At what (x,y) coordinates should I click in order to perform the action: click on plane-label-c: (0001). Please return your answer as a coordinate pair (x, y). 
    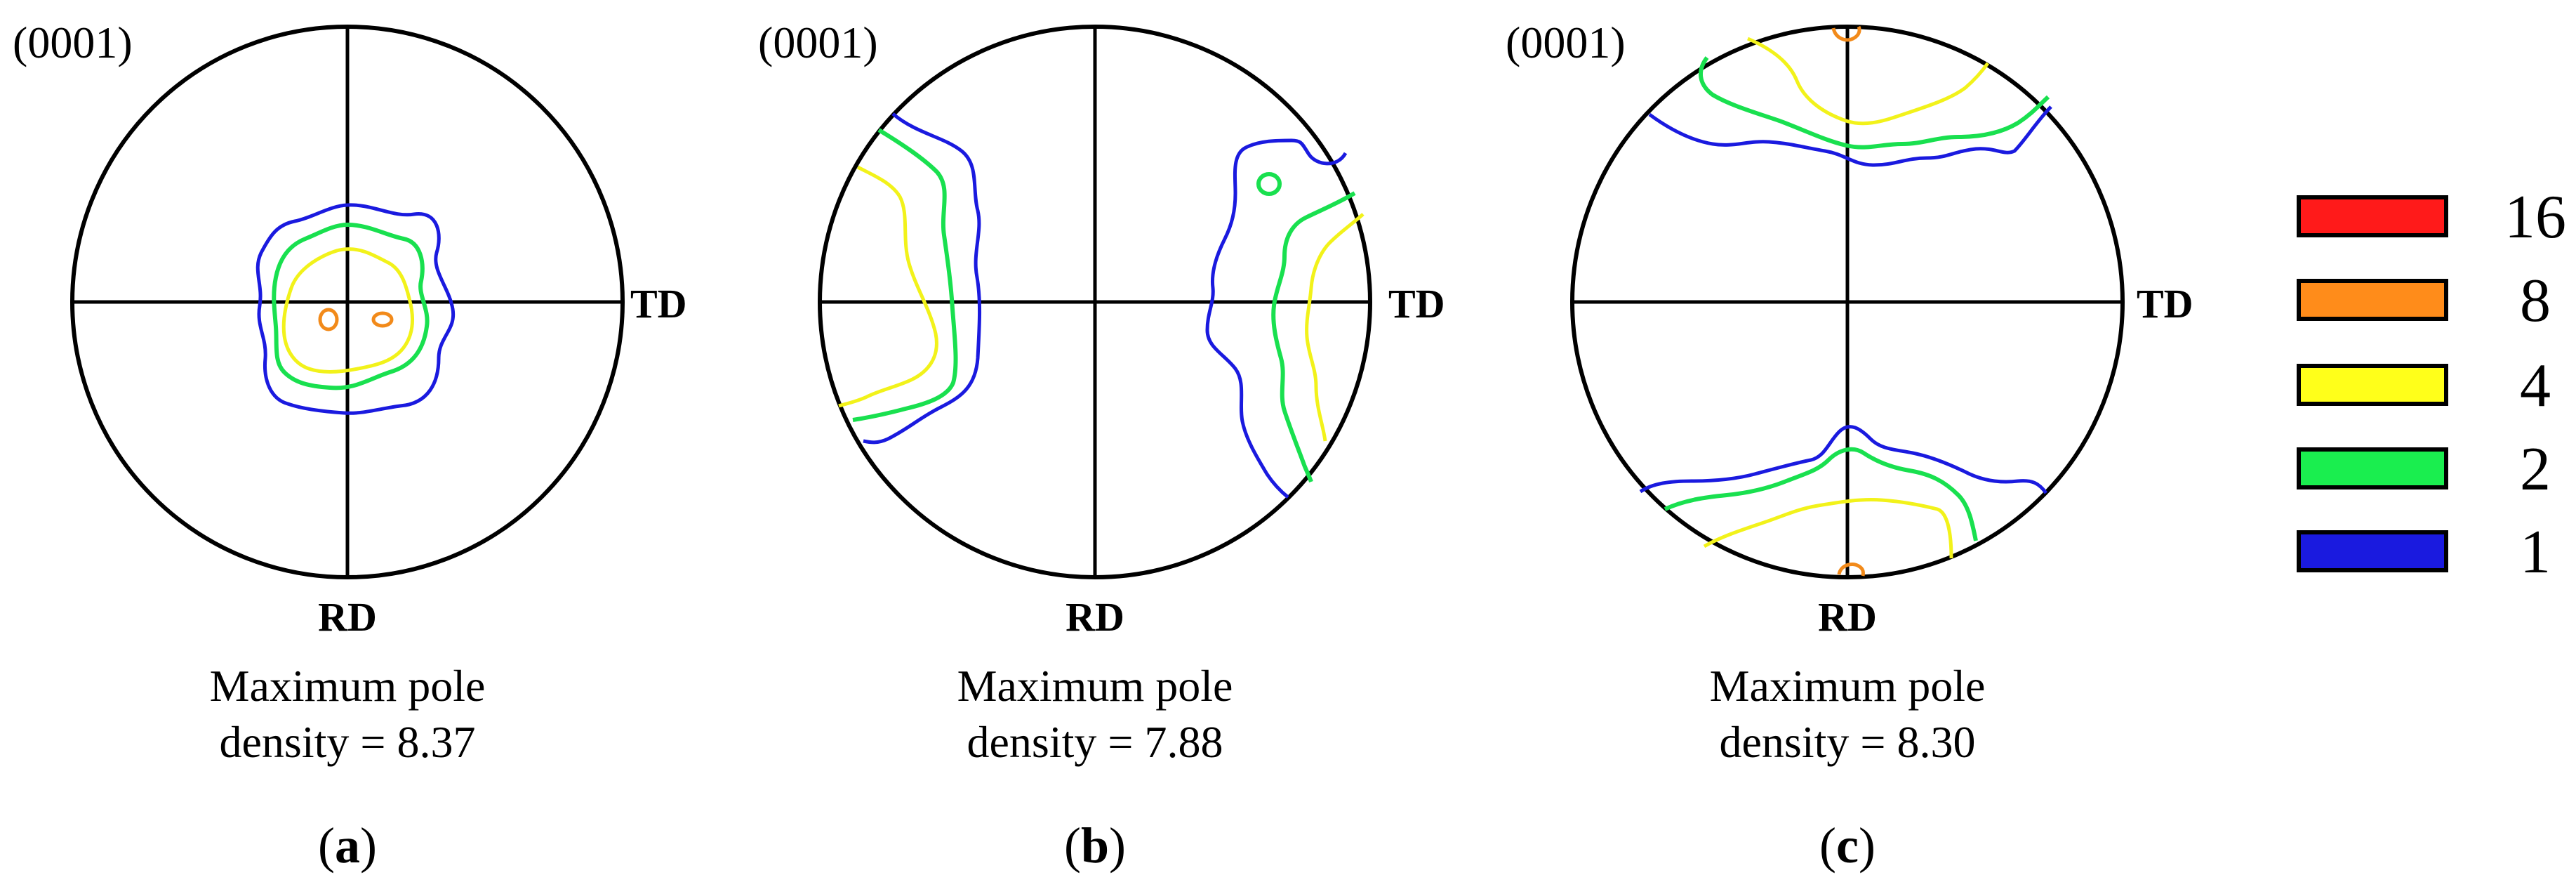
    Looking at the image, I should click on (1566, 42).